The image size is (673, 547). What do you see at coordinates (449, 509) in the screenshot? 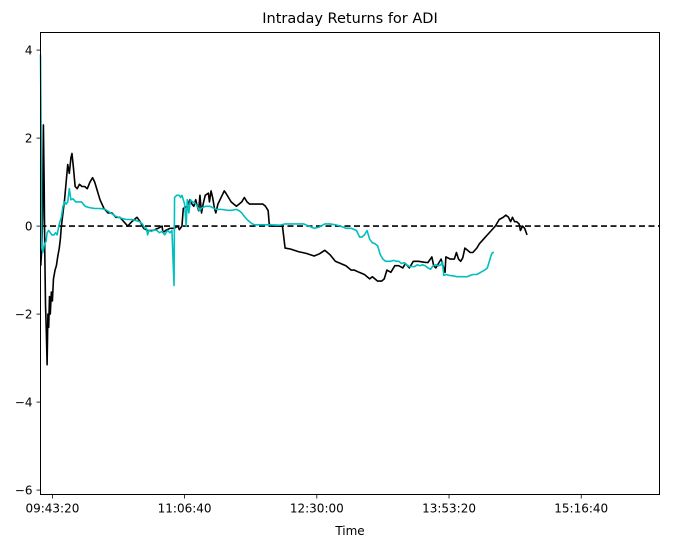
I see `x-tick-label-4: 13:53:20` at bounding box center [449, 509].